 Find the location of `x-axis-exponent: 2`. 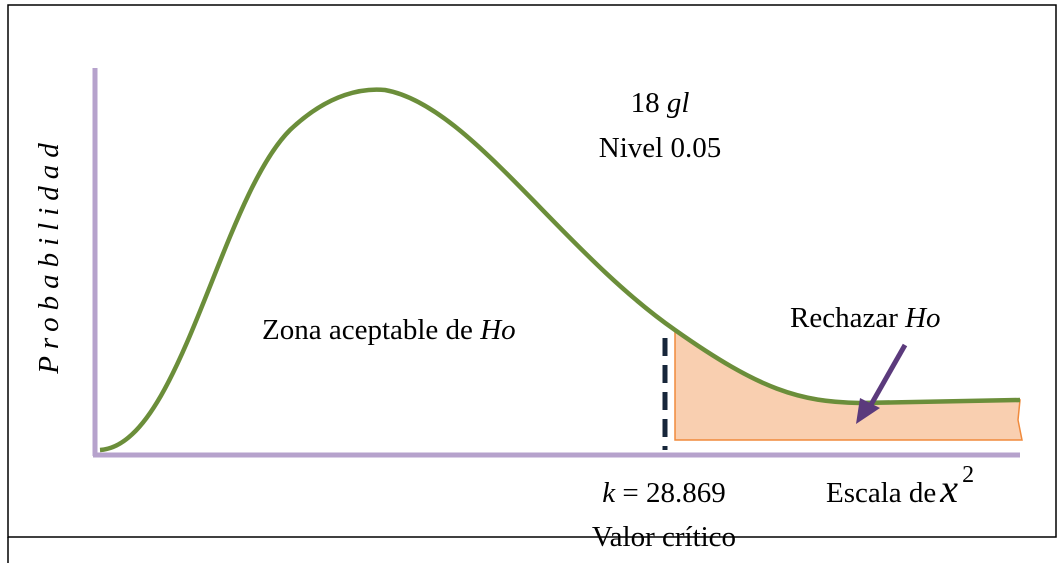

x-axis-exponent: 2 is located at coordinates (968, 475).